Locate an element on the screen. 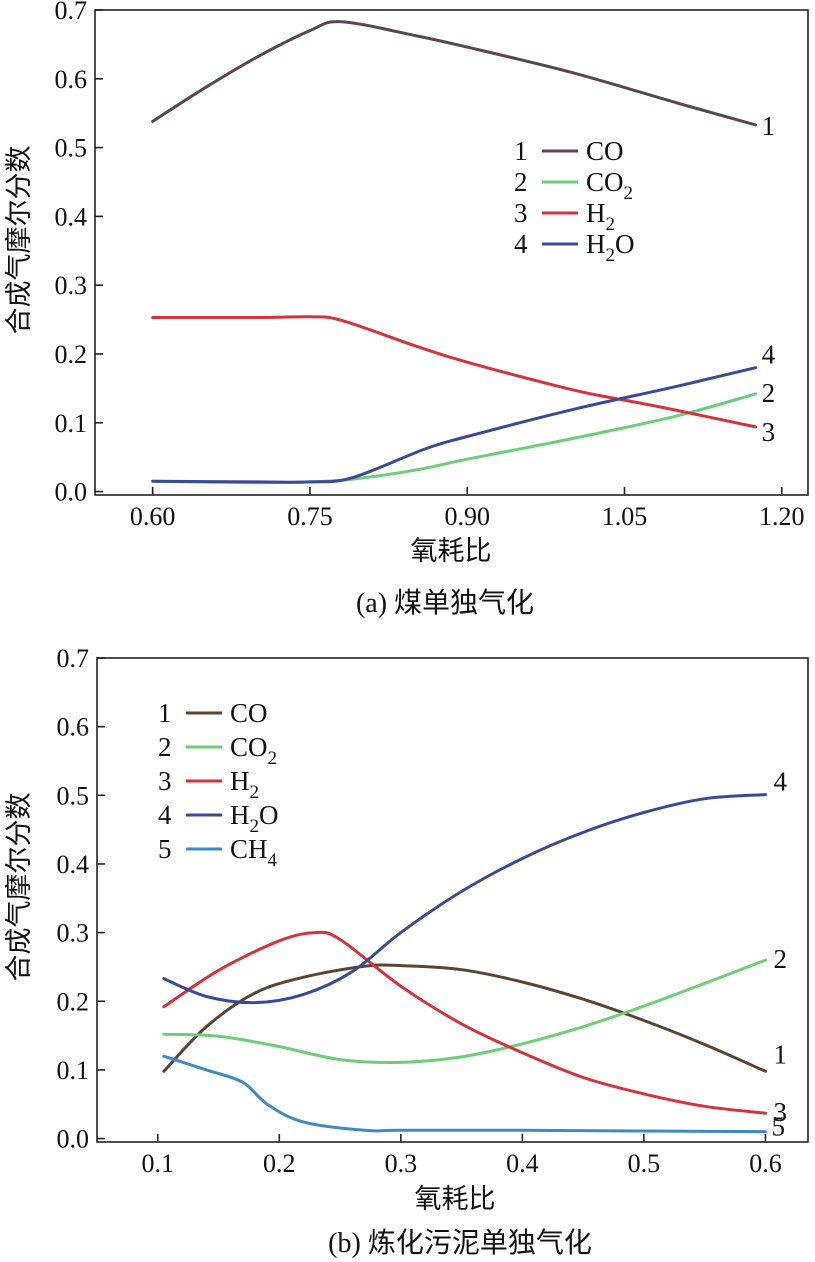  series-end-label: 5 is located at coordinates (778, 1127).